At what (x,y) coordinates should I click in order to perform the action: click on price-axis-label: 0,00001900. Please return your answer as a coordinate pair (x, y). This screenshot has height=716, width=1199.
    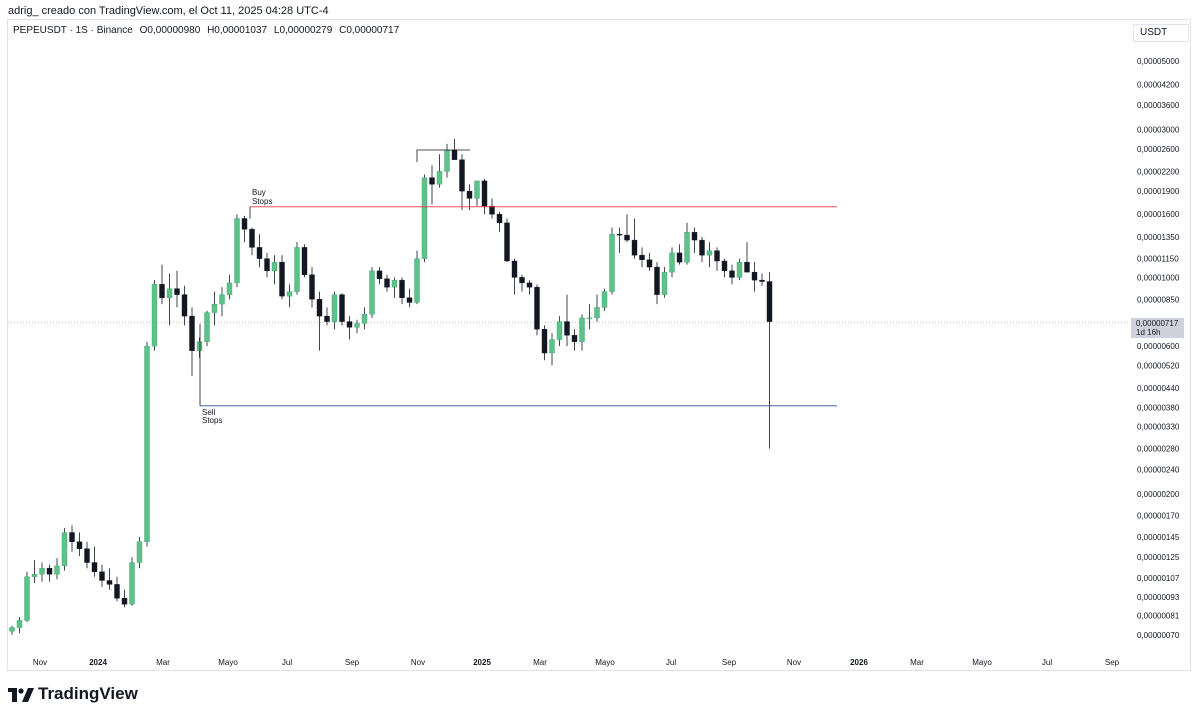
    Looking at the image, I should click on (1158, 191).